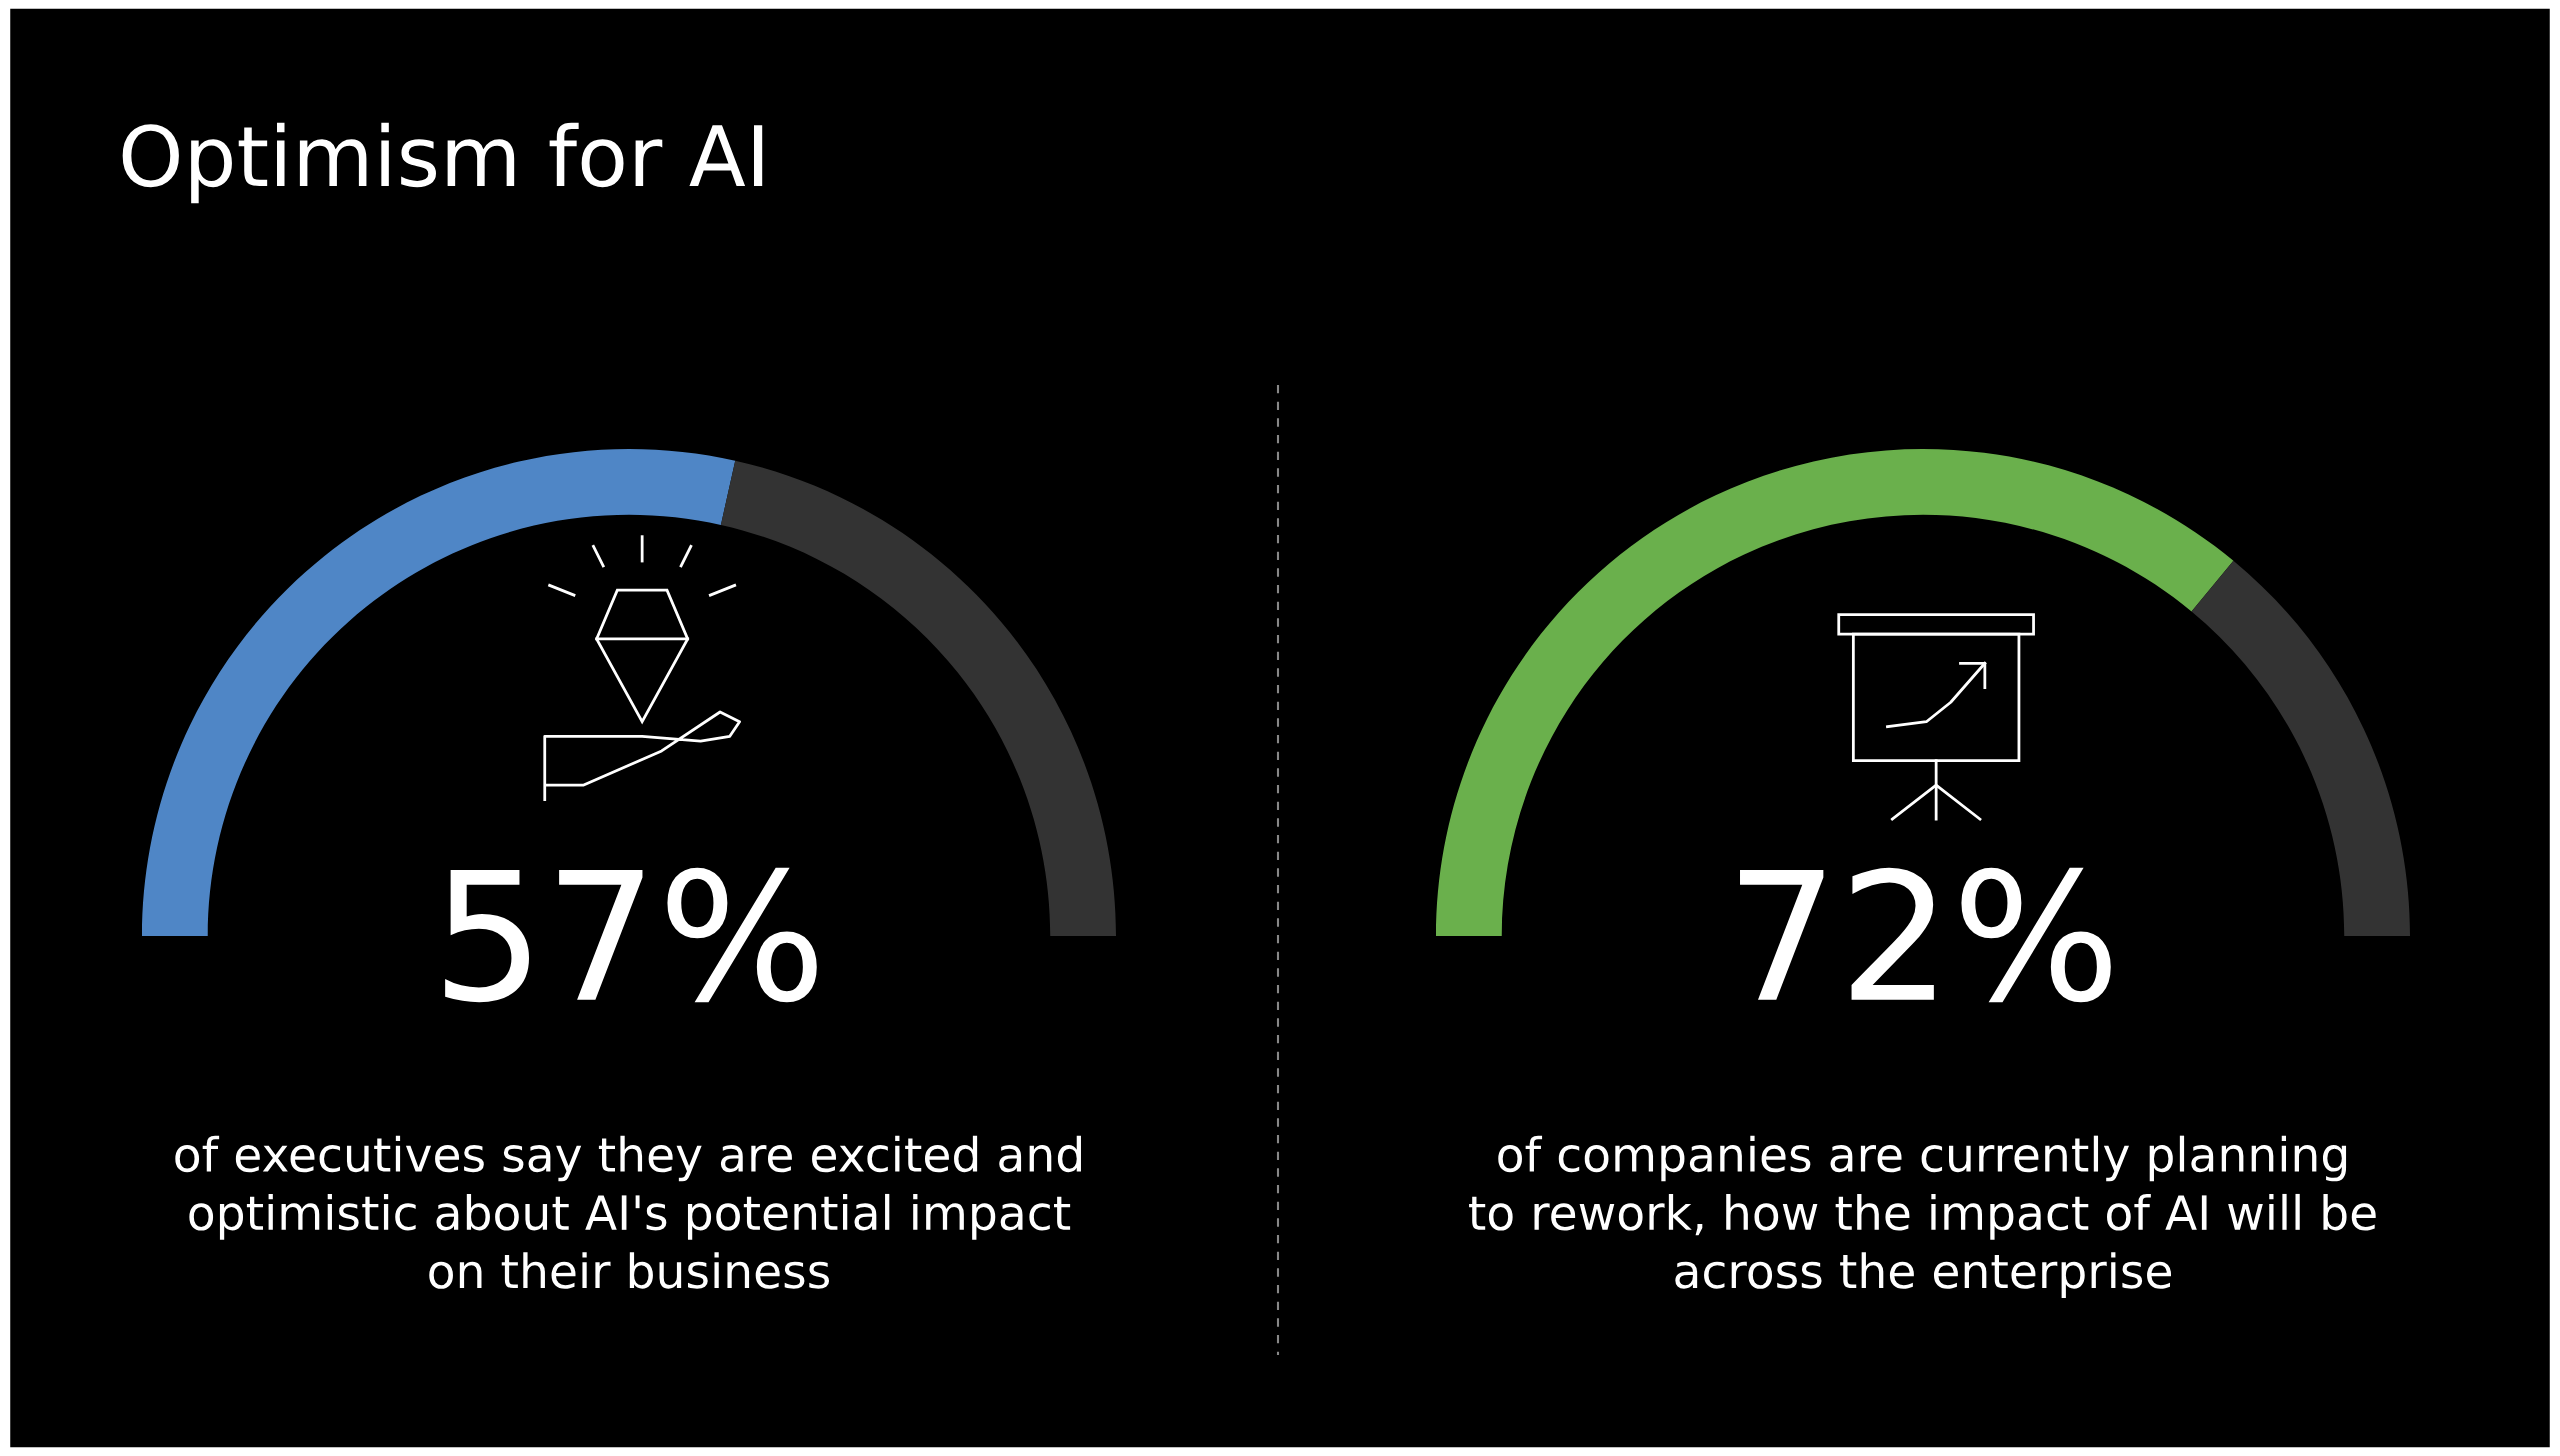 The width and height of the screenshot is (2560, 1456). I want to click on text: of executives say they are excited and optimistic about AI's potential impact on their business, so click(628, 1212).